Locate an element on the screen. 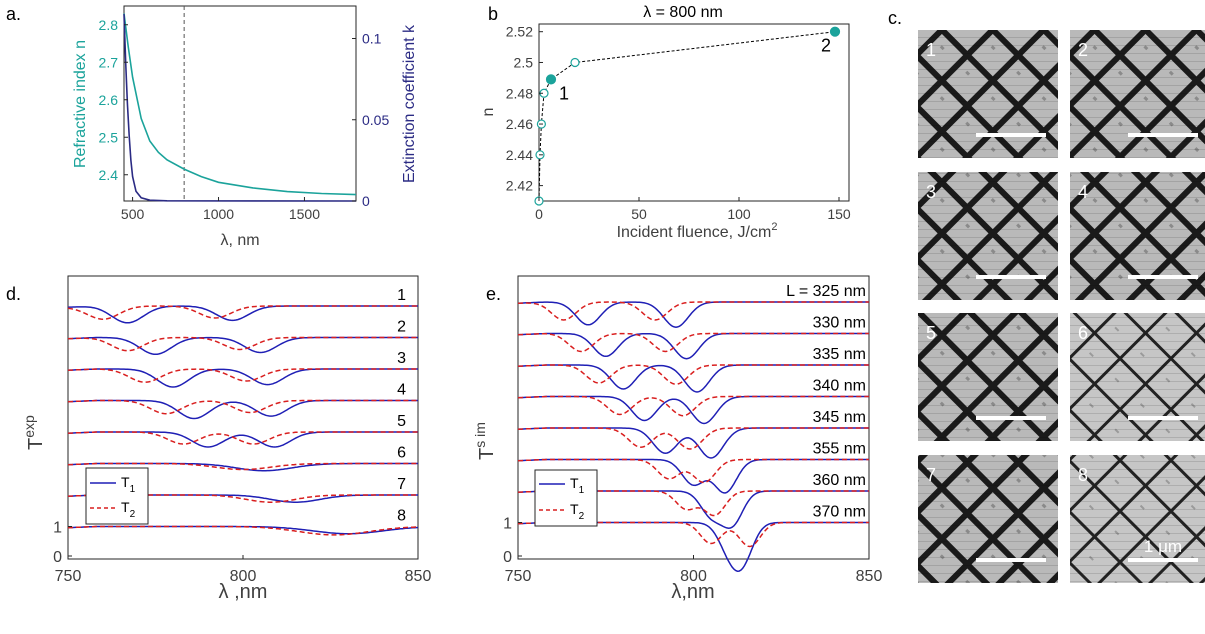  d-curve-label-3: 3 is located at coordinates (401, 358).